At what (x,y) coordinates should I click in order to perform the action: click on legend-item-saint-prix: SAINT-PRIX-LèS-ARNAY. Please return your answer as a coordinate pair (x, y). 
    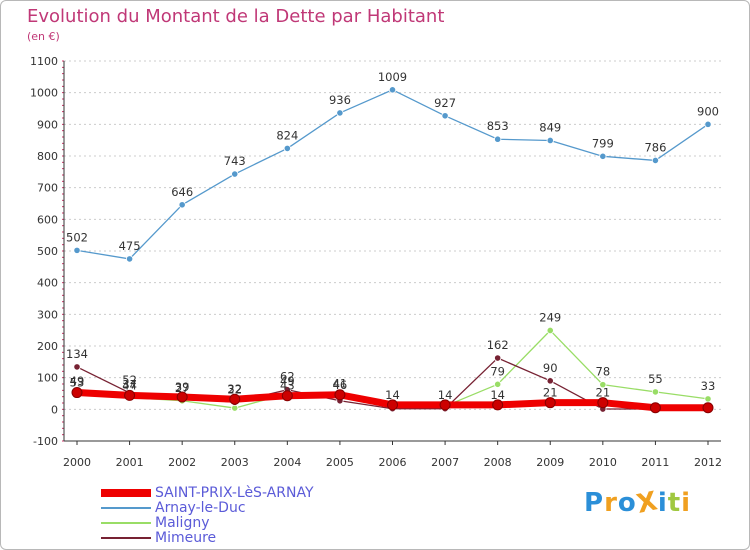
    Looking at the image, I should click on (207, 493).